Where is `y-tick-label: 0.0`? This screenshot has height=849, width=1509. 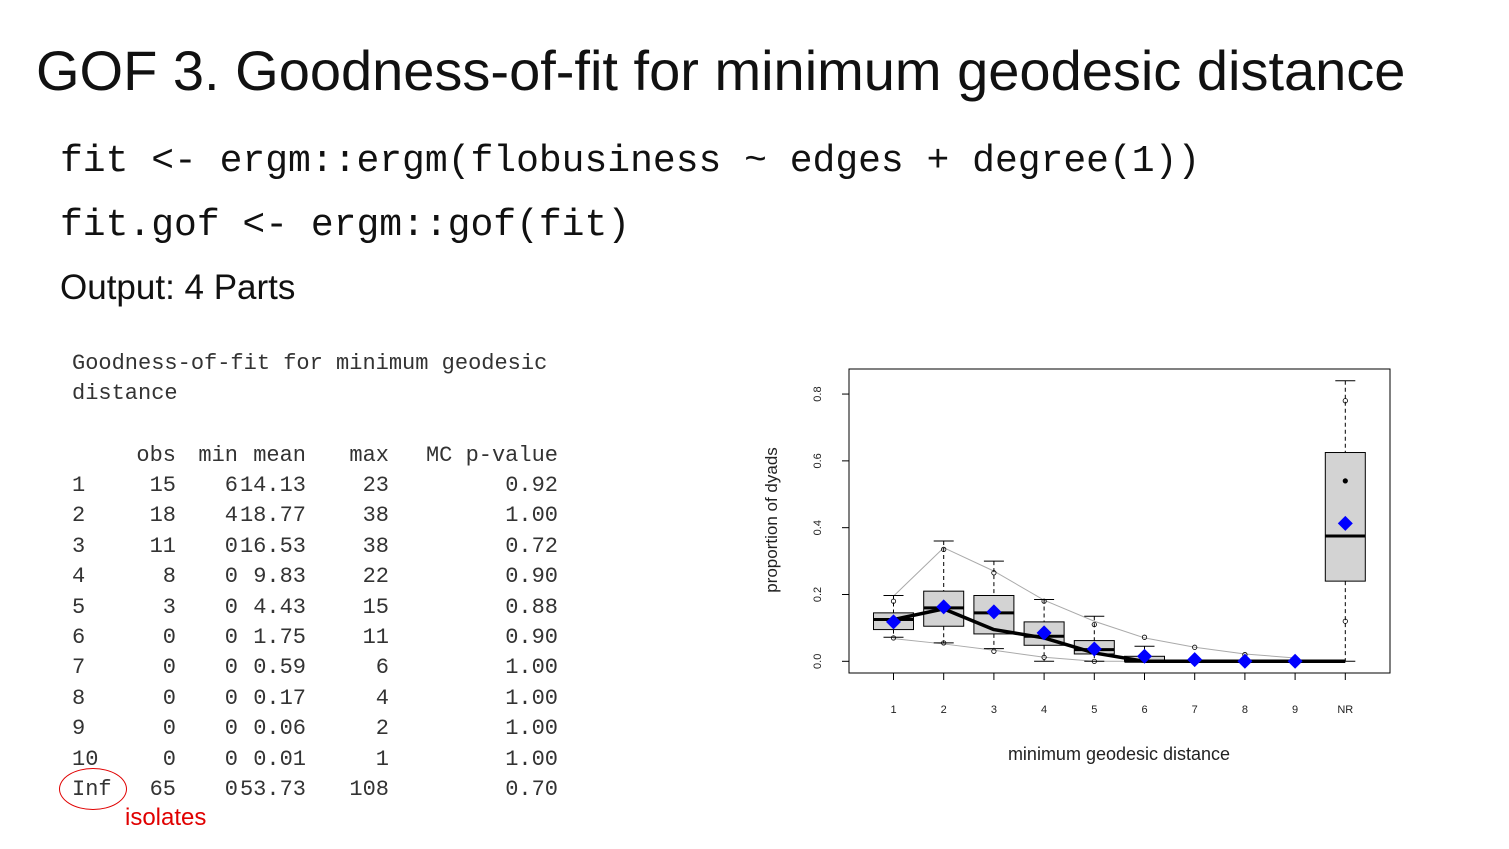 y-tick-label: 0.0 is located at coordinates (818, 661).